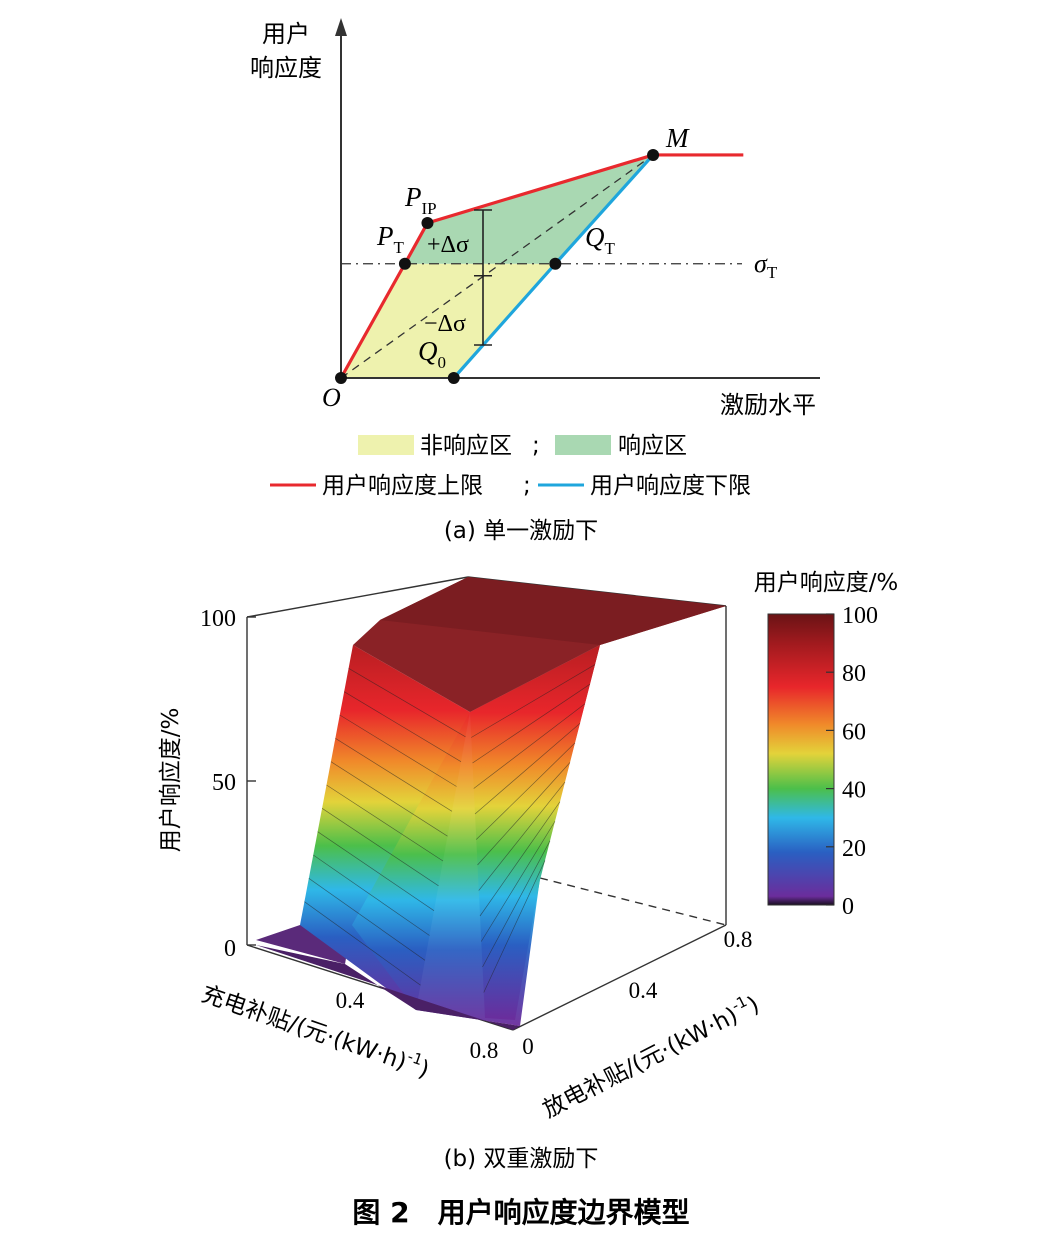 This screenshot has width=1041, height=1238. Describe the element at coordinates (218, 619) in the screenshot. I see `z-tick-100: 100` at that location.